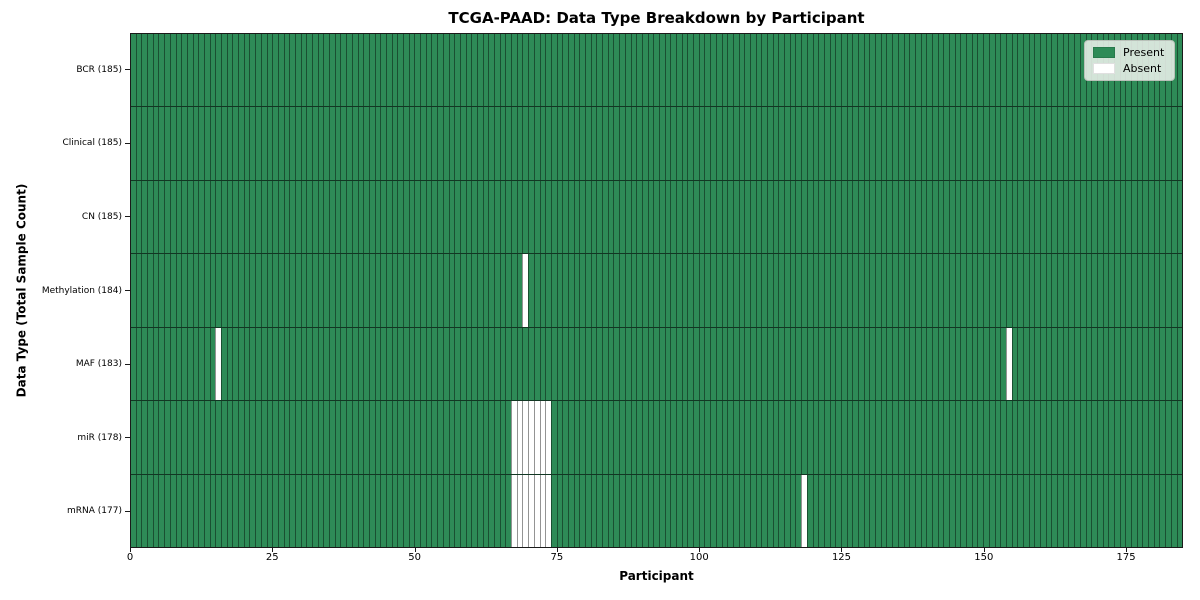  I want to click on x-tick-mark, so click(557, 550).